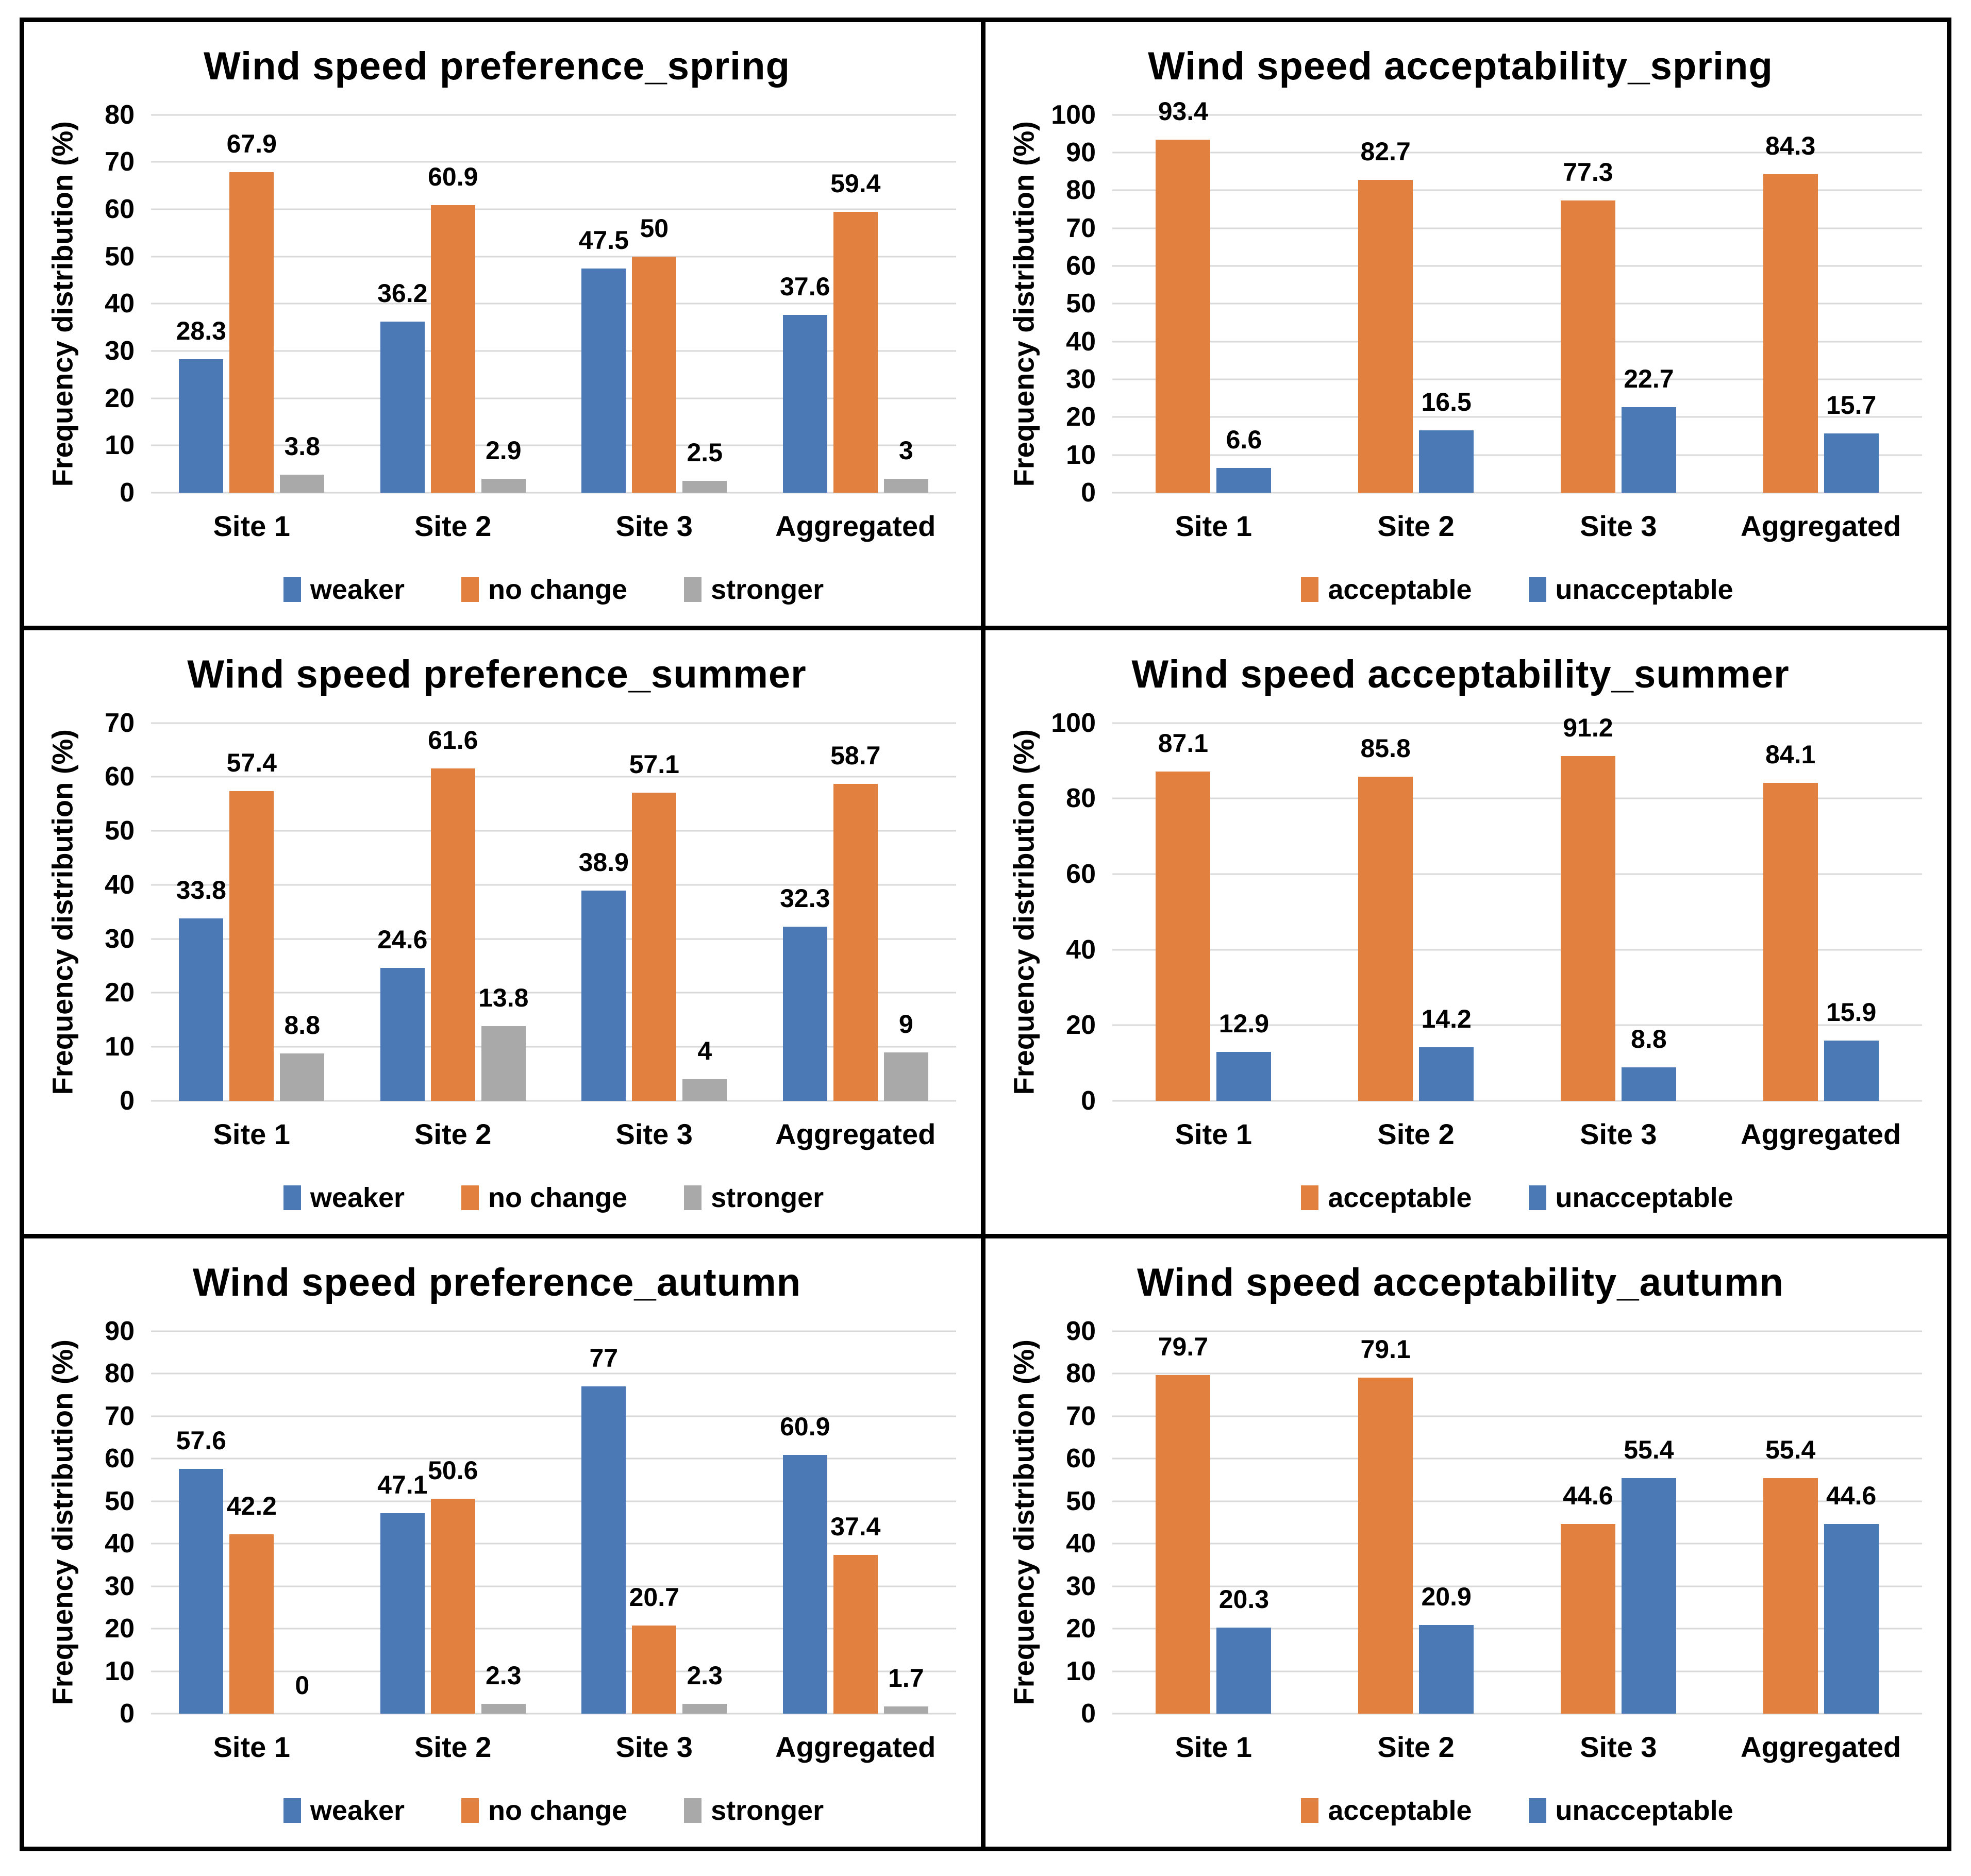  Describe the element at coordinates (302, 1685) in the screenshot. I see `bar-value-label: 0` at that location.